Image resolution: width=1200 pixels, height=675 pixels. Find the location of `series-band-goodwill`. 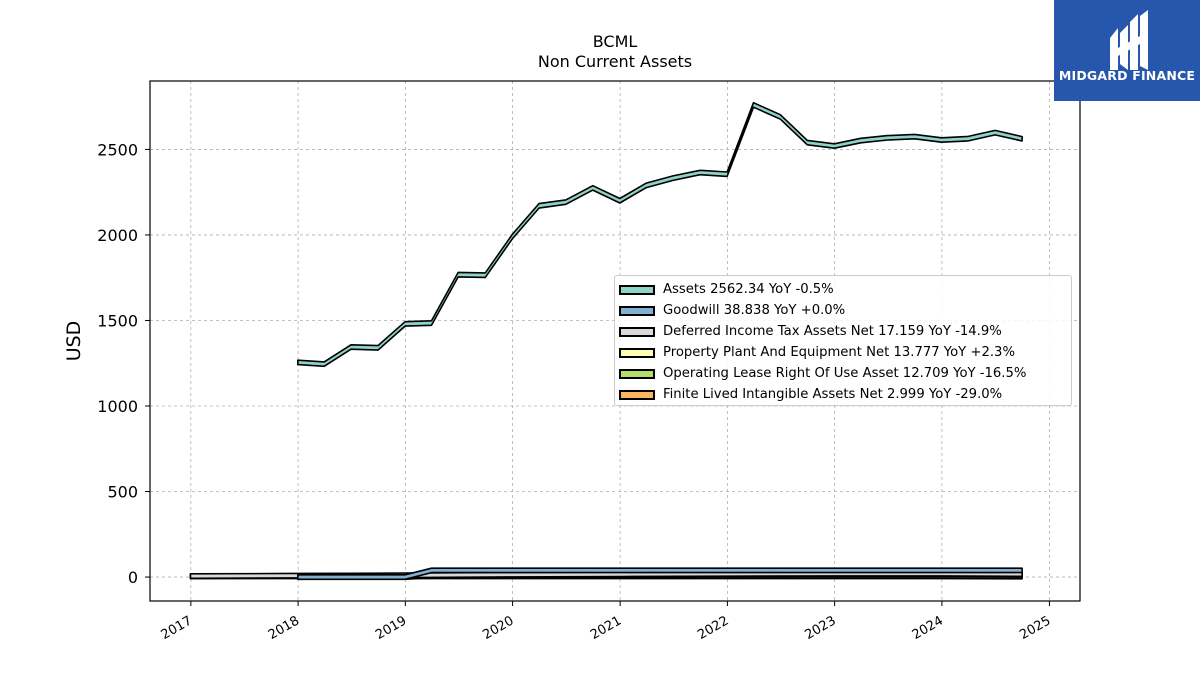

series-band-goodwill is located at coordinates (660, 574).